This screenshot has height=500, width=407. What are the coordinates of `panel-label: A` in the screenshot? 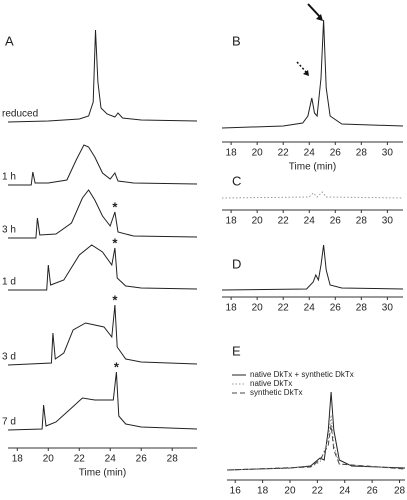 It's located at (9, 40).